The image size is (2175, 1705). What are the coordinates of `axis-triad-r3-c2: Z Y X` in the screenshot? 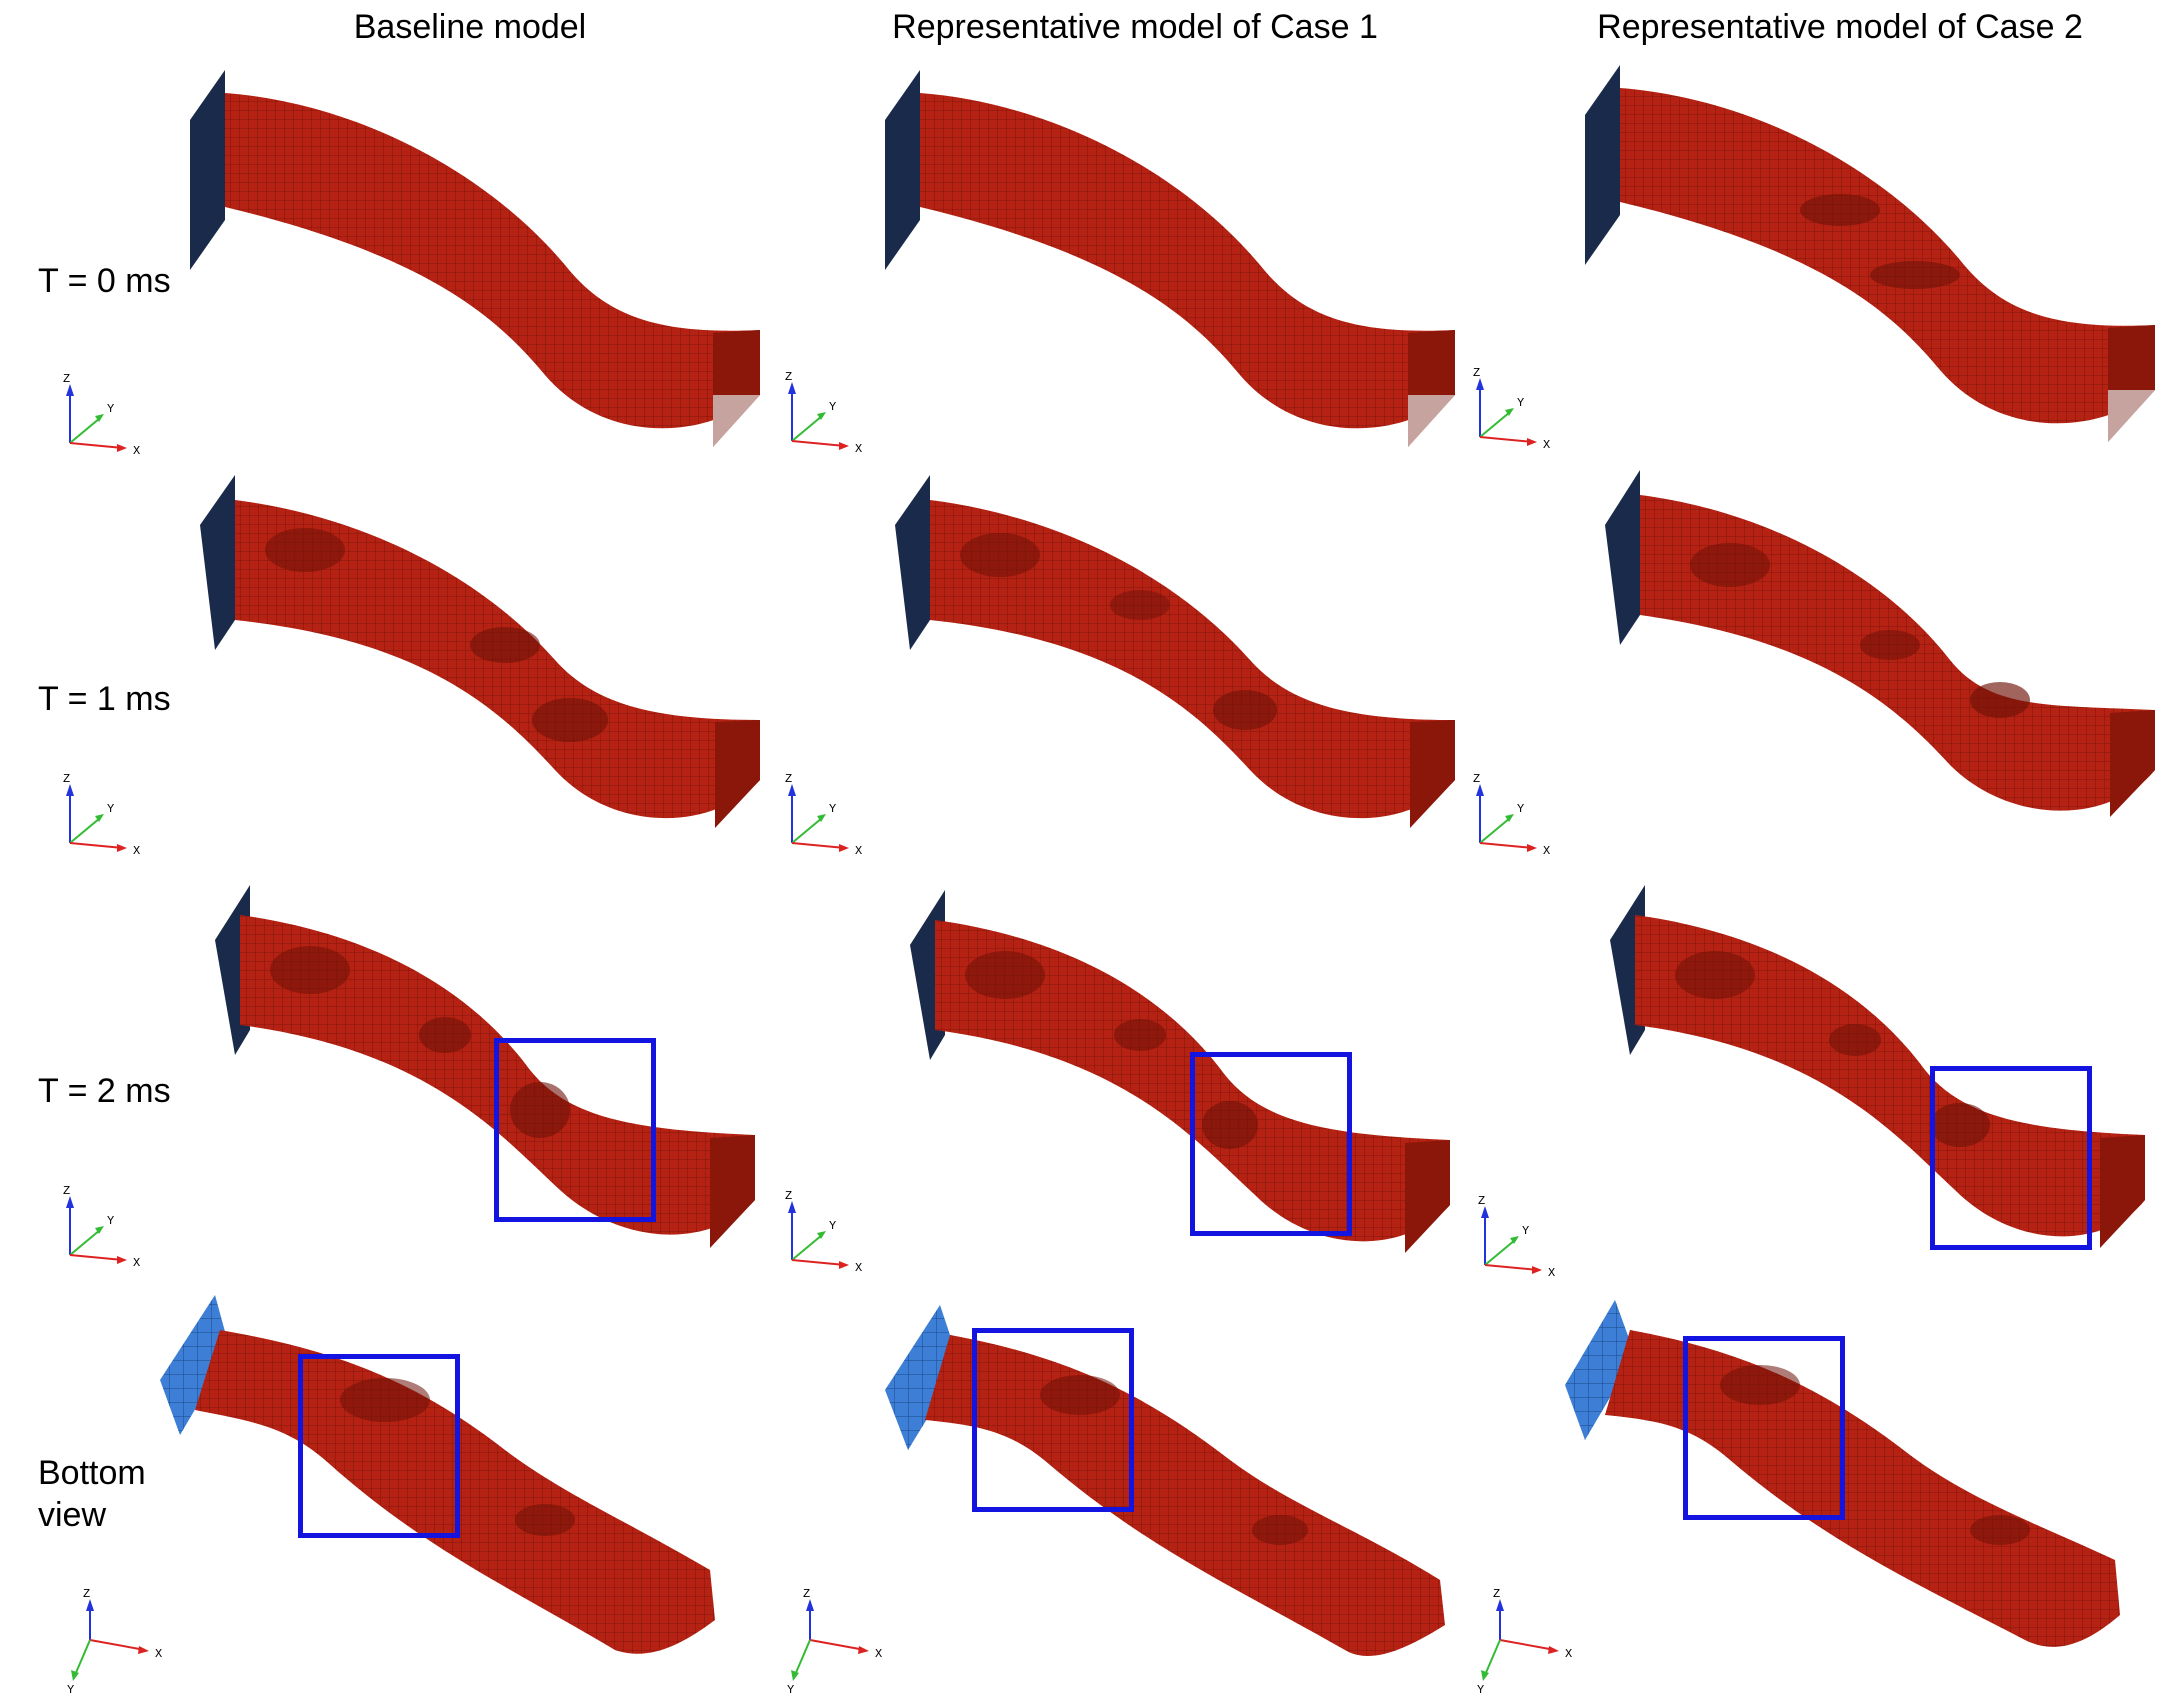 It's located at (832, 1232).